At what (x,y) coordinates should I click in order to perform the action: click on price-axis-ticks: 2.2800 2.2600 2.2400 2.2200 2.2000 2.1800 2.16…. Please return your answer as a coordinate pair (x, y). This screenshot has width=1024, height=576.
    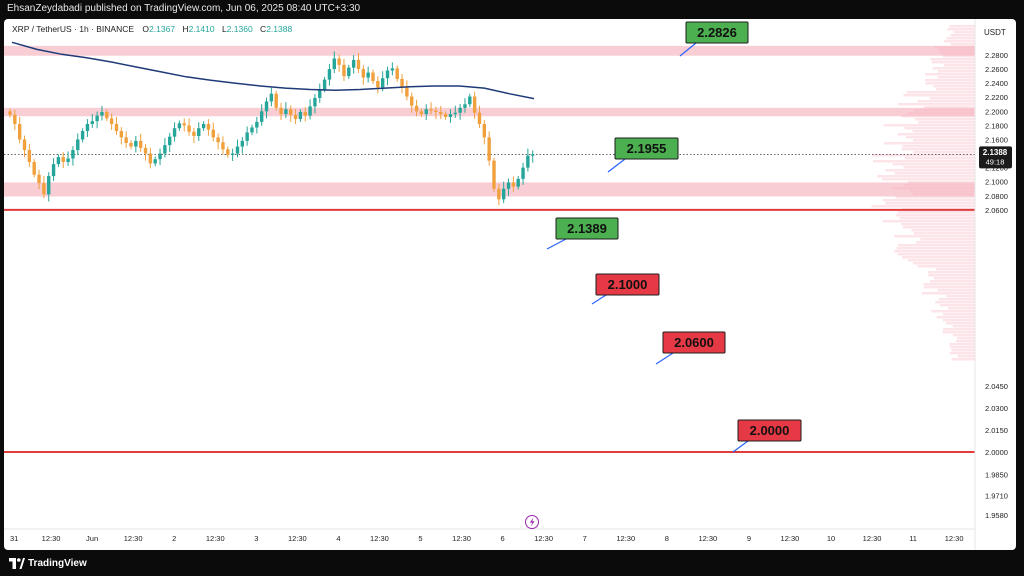
    Looking at the image, I should click on (996, 285).